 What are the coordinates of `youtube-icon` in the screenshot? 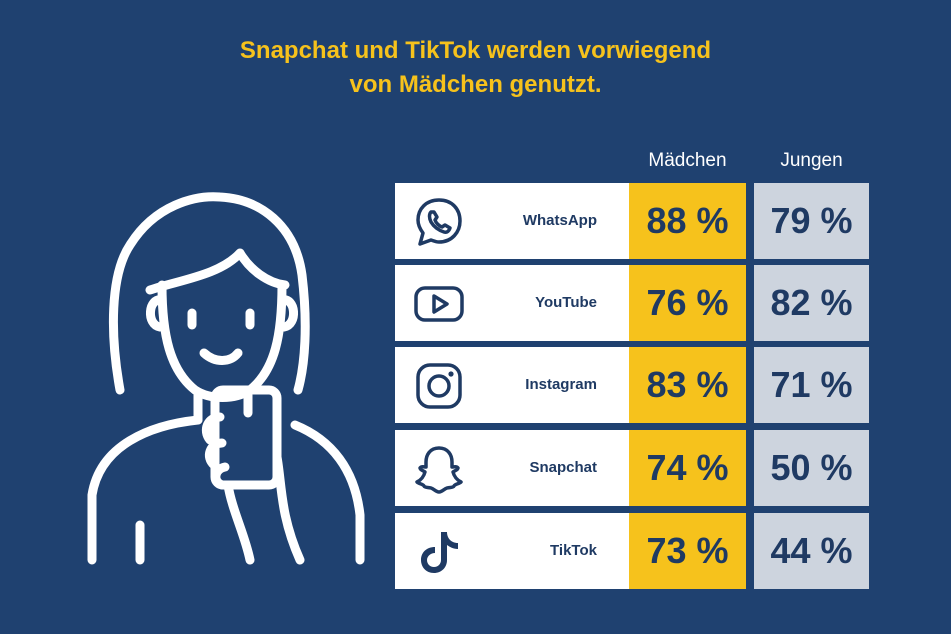 It's located at (439, 304).